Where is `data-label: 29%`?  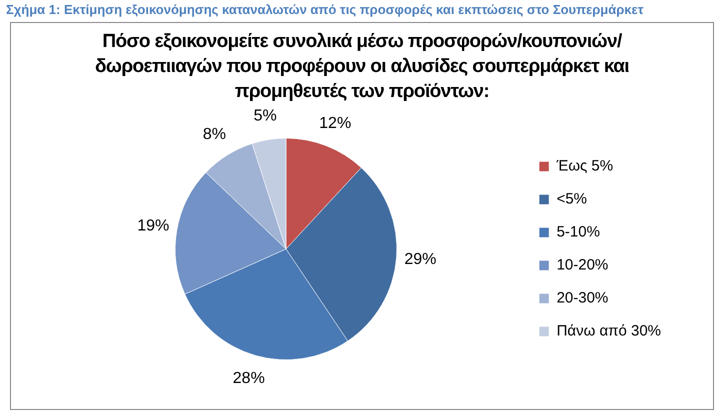 data-label: 29% is located at coordinates (420, 259).